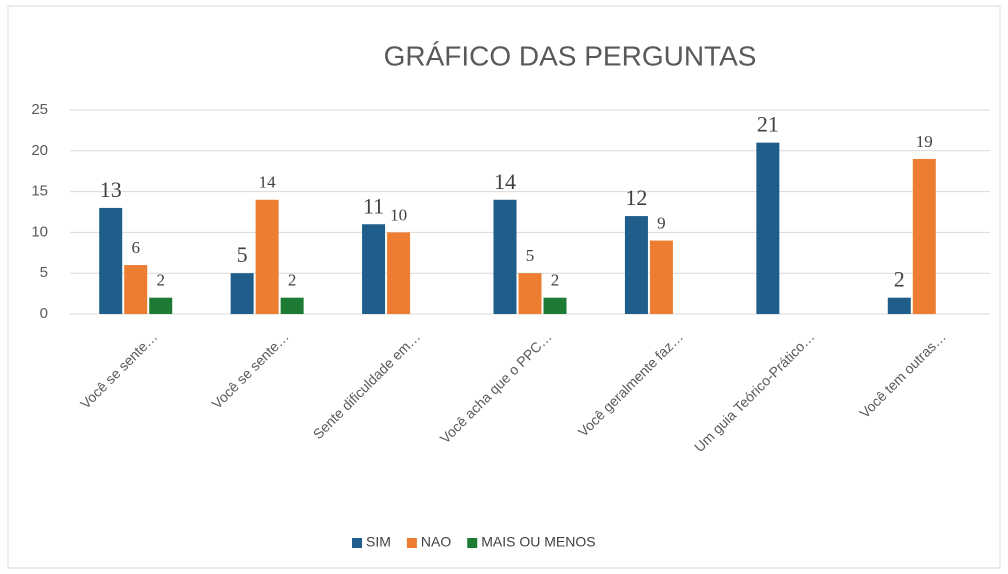 This screenshot has height=574, width=1008. Describe the element at coordinates (636, 197) in the screenshot. I see `data-label: 12` at that location.